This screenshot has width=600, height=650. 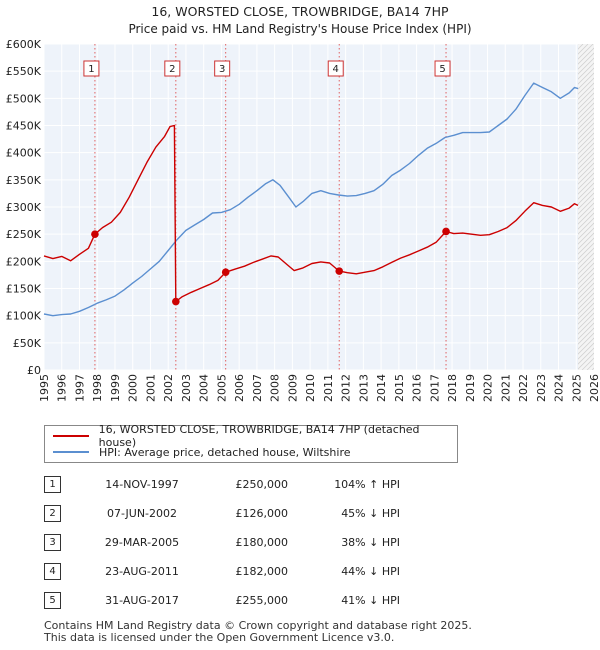 I want to click on x-tick-label: 1997, so click(x=79, y=388).